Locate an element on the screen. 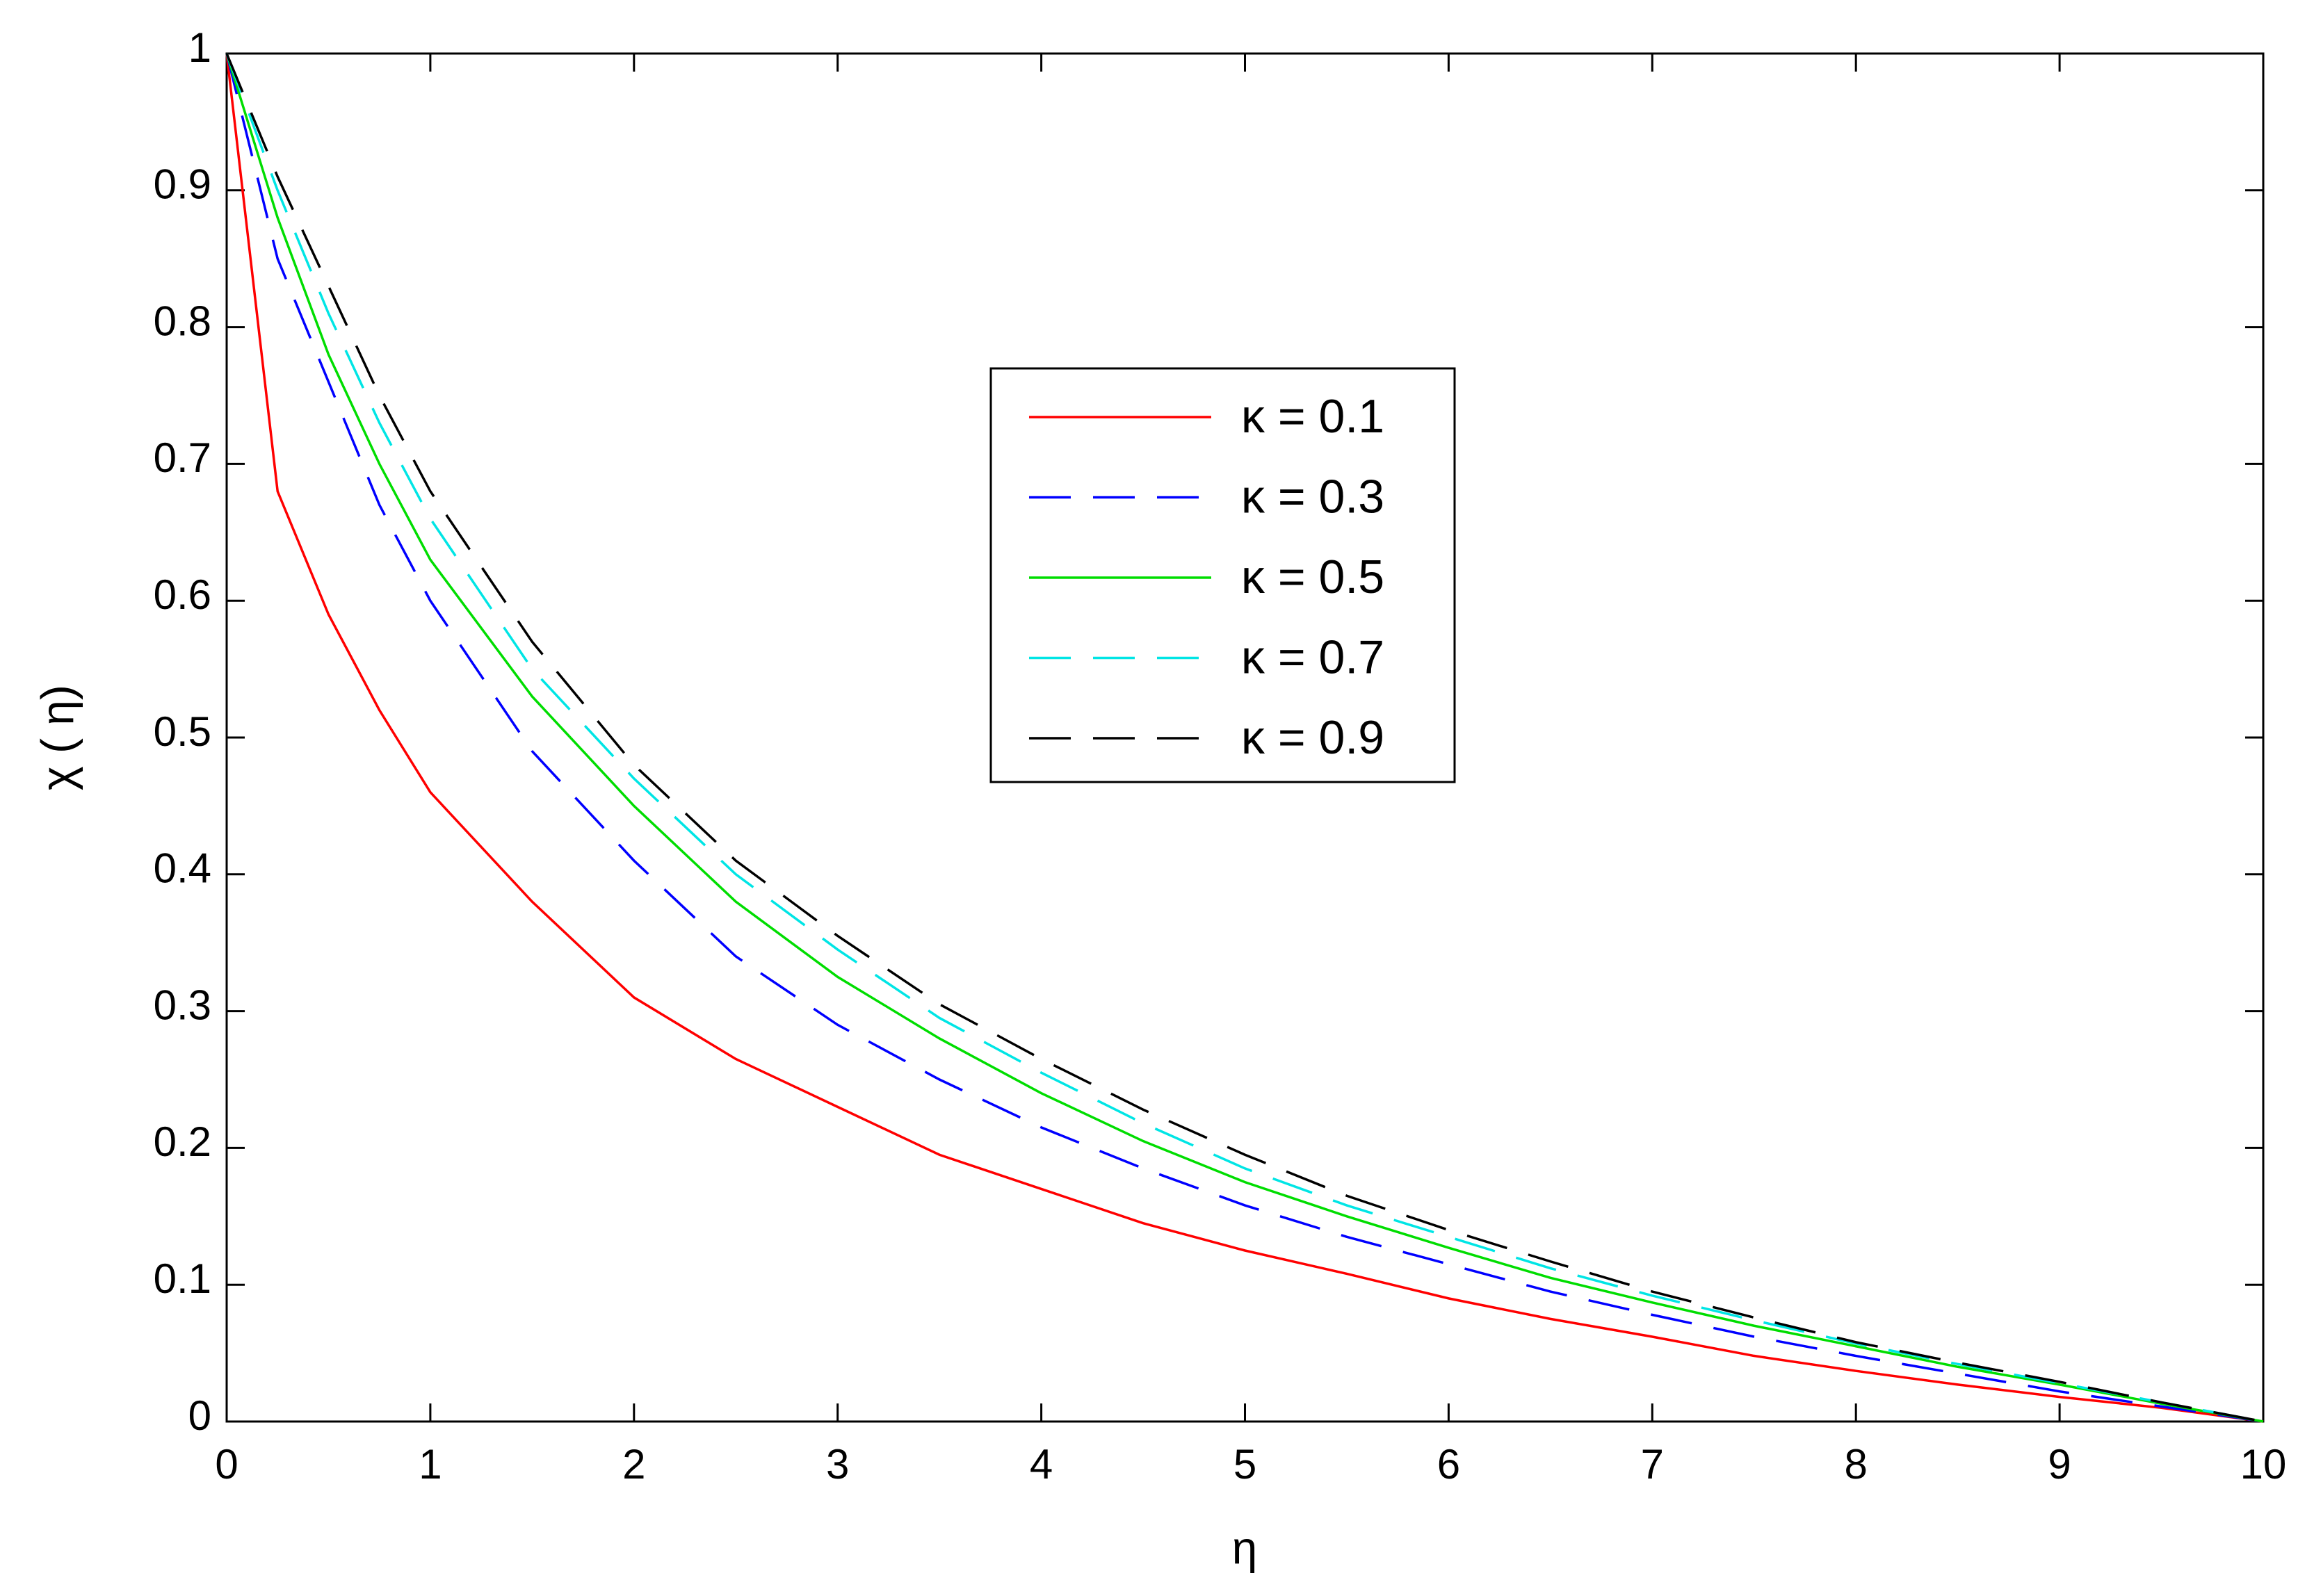  y-tick-label: 0.2 is located at coordinates (182, 1141).